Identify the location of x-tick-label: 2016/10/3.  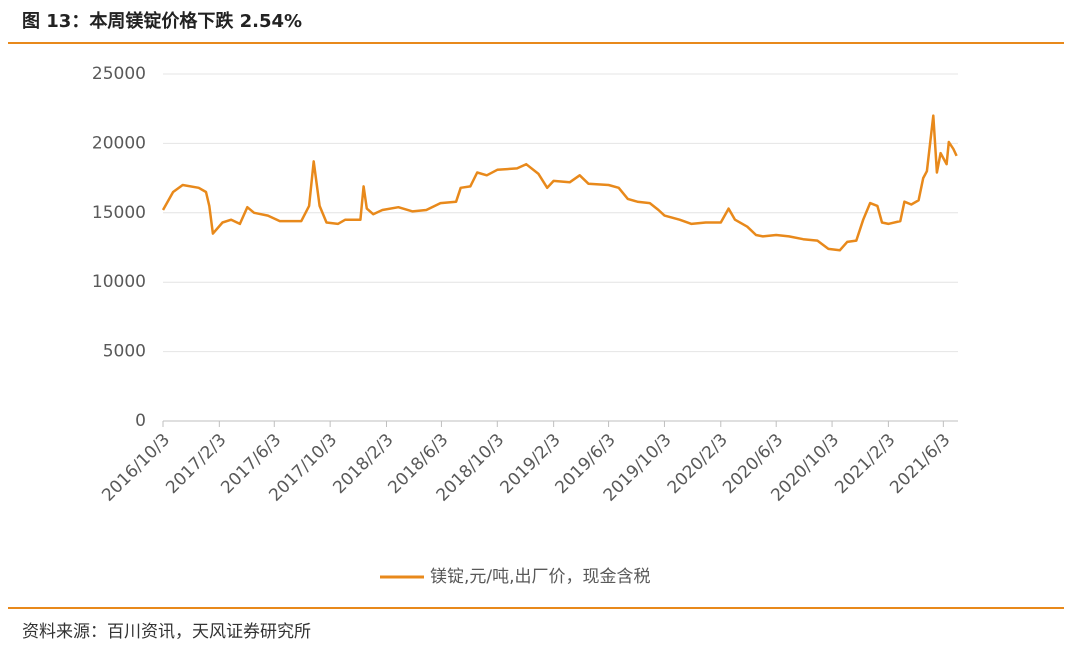
(136, 468).